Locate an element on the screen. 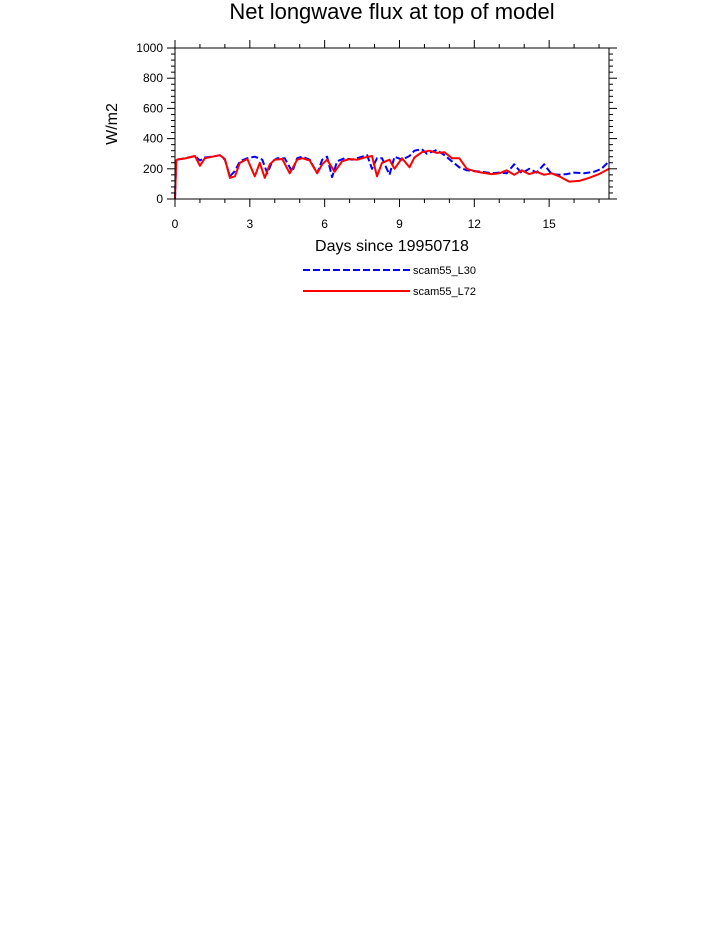 The height and width of the screenshot is (935, 722). y-tick-label: 400 is located at coordinates (153, 139).